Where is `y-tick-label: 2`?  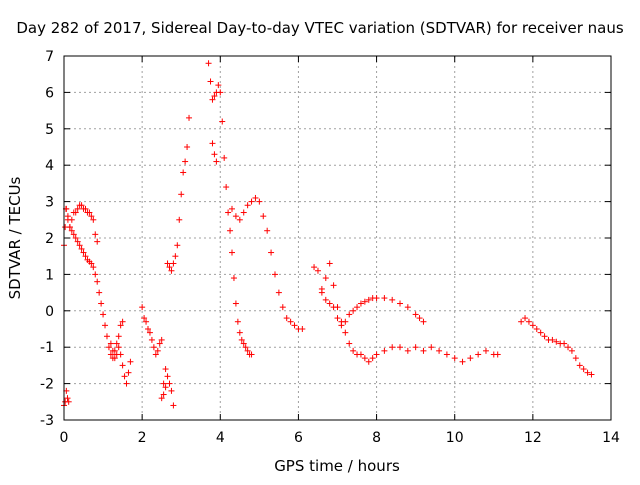
y-tick-label: 2 is located at coordinates (49, 239).